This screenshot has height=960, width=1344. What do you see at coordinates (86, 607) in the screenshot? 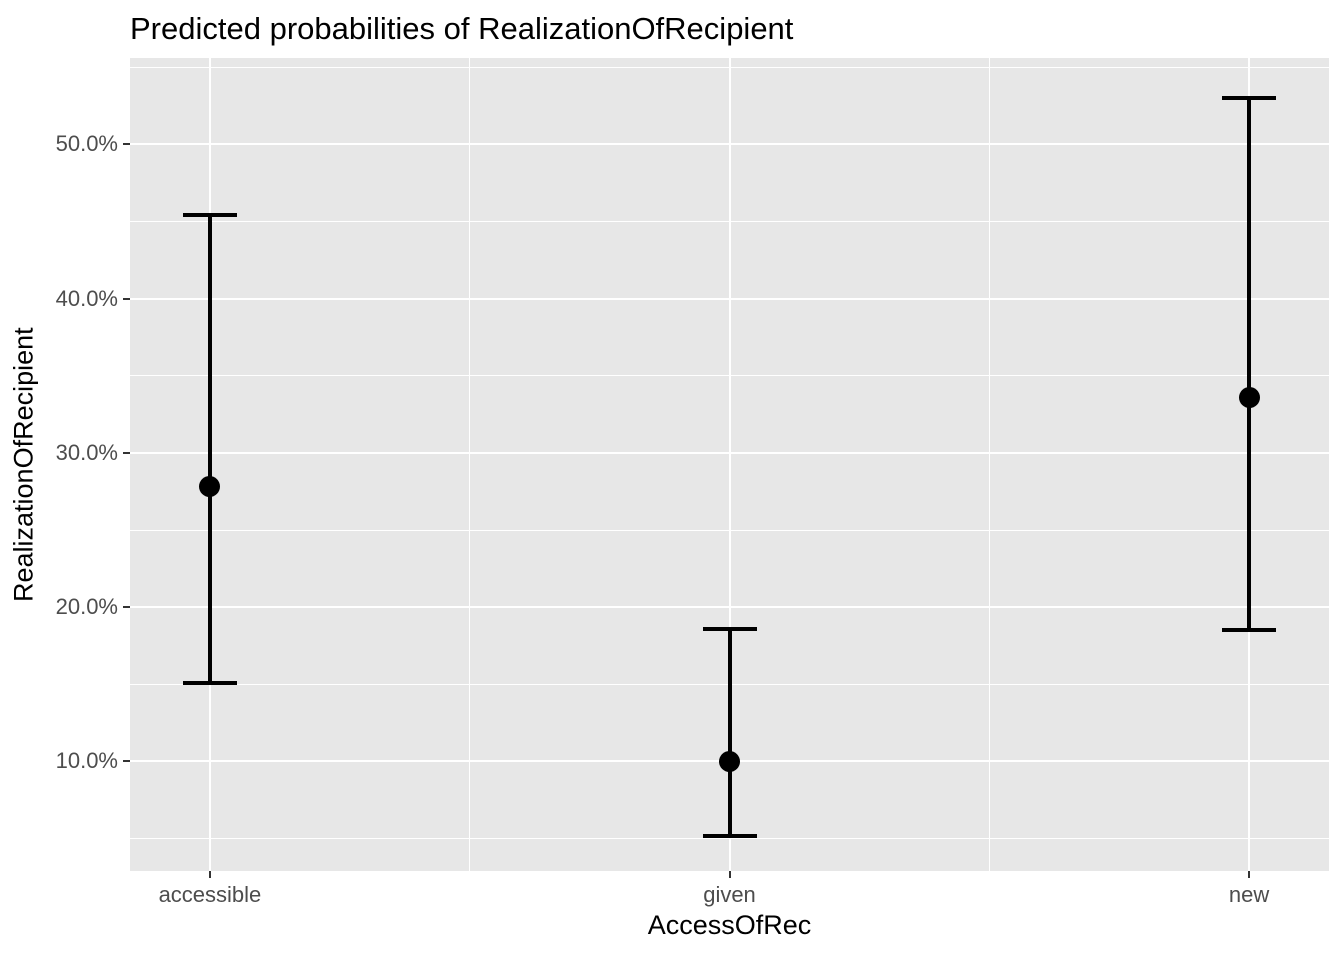
I see `y-tick-label: 20.0%` at bounding box center [86, 607].